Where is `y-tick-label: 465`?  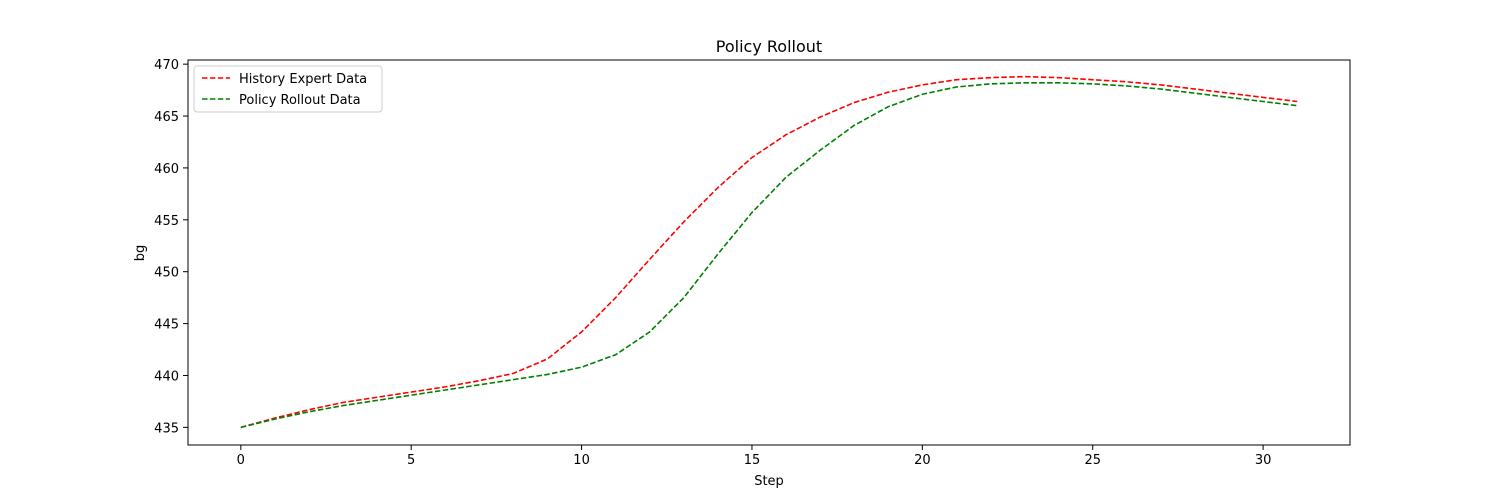 y-tick-label: 465 is located at coordinates (166, 117).